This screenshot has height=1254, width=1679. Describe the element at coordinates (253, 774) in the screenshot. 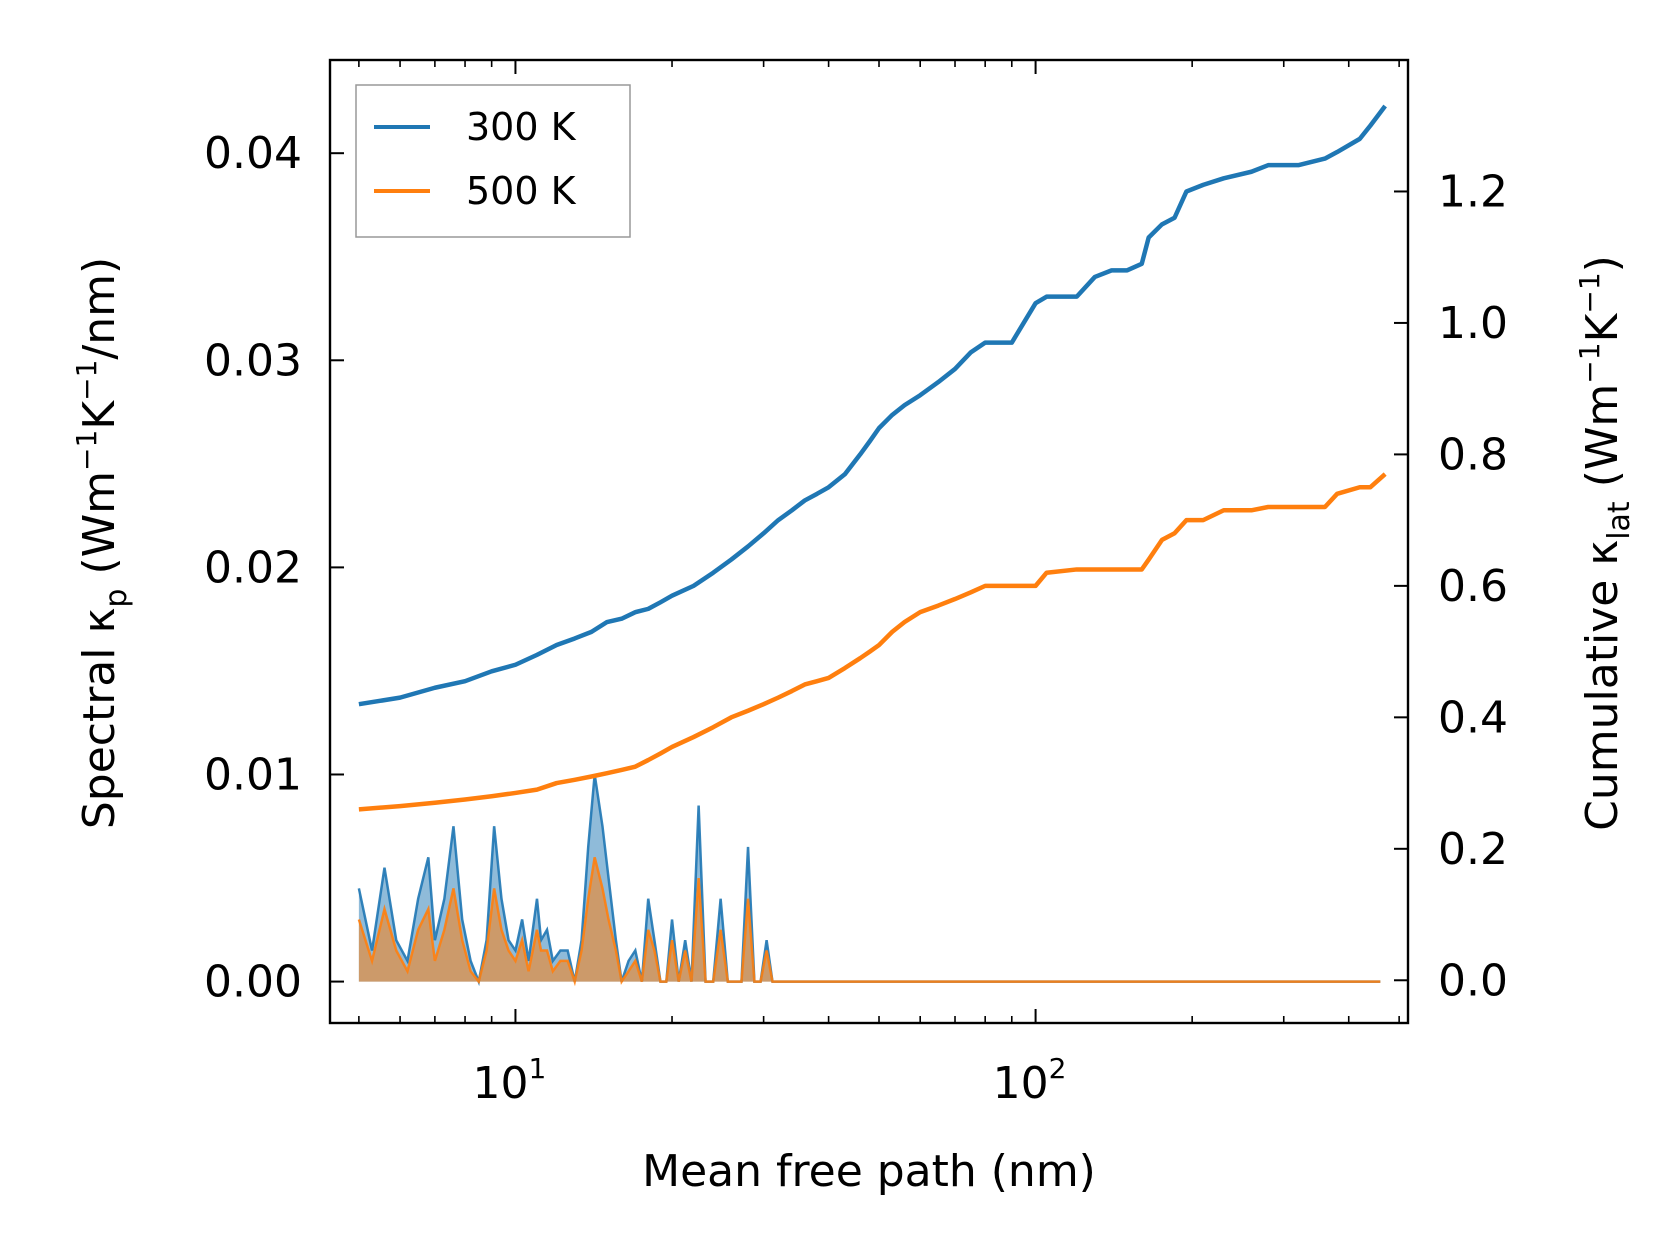

I see `y-left-tick-label: 0.01` at that location.